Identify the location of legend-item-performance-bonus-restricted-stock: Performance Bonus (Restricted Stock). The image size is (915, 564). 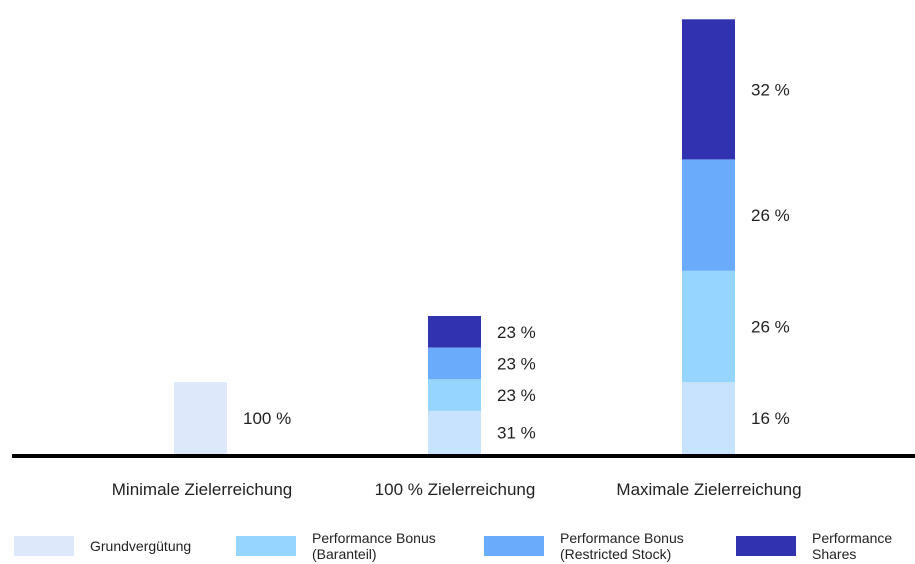
(584, 546).